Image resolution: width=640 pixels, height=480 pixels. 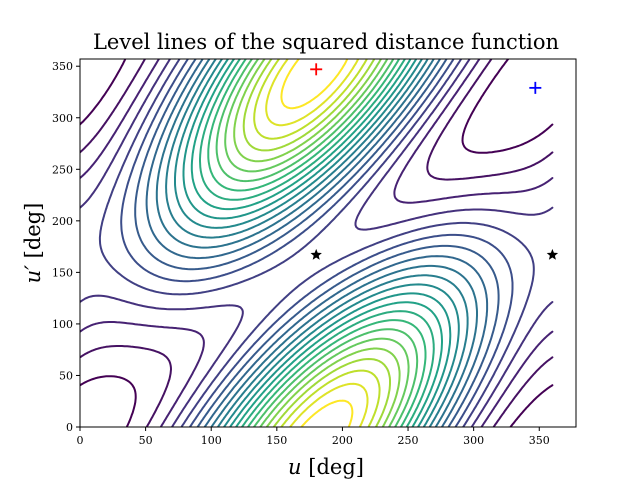 I want to click on y-tick-label: 0, so click(x=69, y=427).